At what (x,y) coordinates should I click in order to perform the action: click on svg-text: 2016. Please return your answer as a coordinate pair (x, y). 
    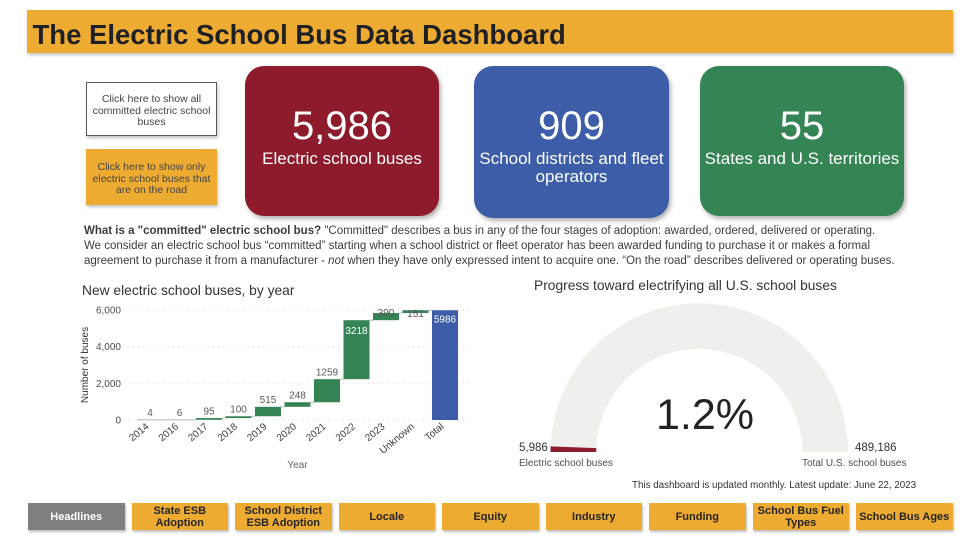
    Looking at the image, I should click on (169, 432).